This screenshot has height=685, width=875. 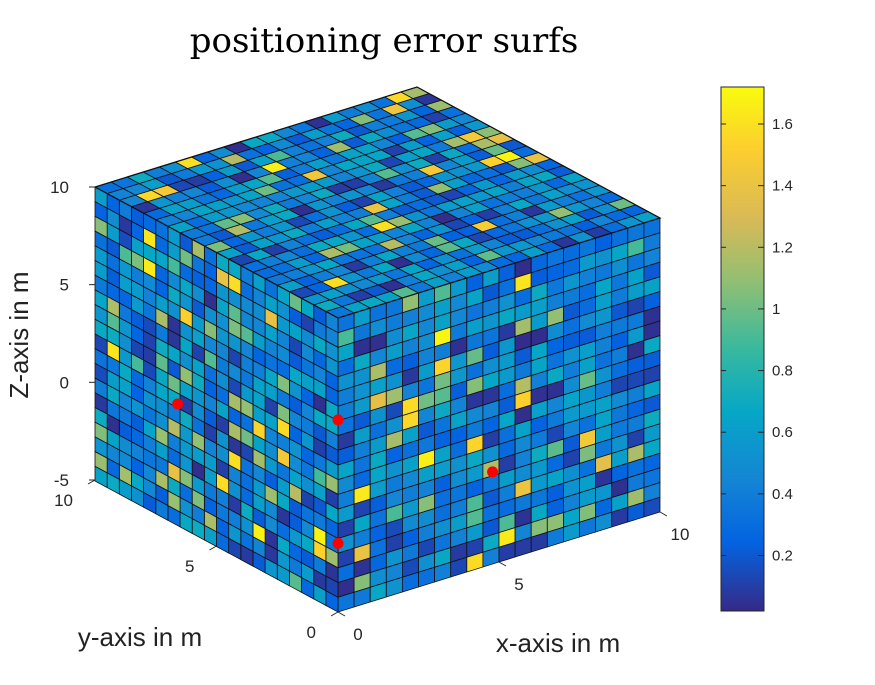 I want to click on colorbar-tick-label: 1.2, so click(x=782, y=247).